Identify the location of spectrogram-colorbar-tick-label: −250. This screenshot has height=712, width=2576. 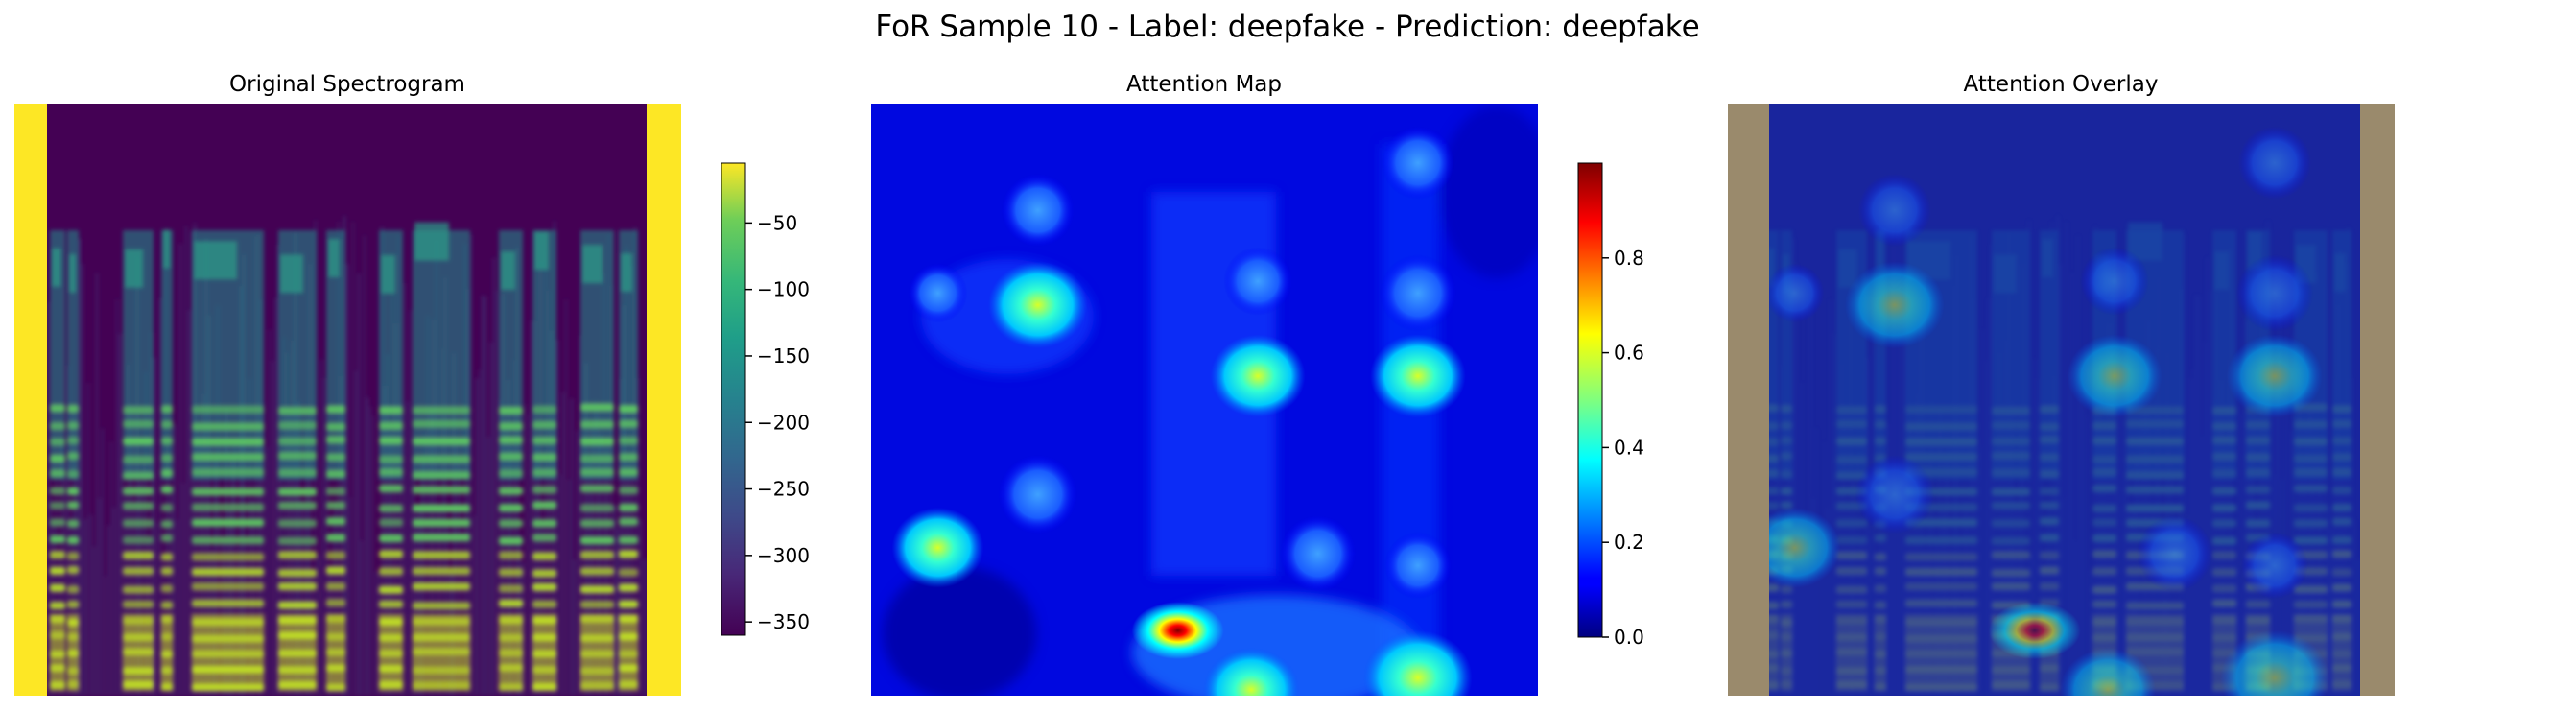
(783, 489).